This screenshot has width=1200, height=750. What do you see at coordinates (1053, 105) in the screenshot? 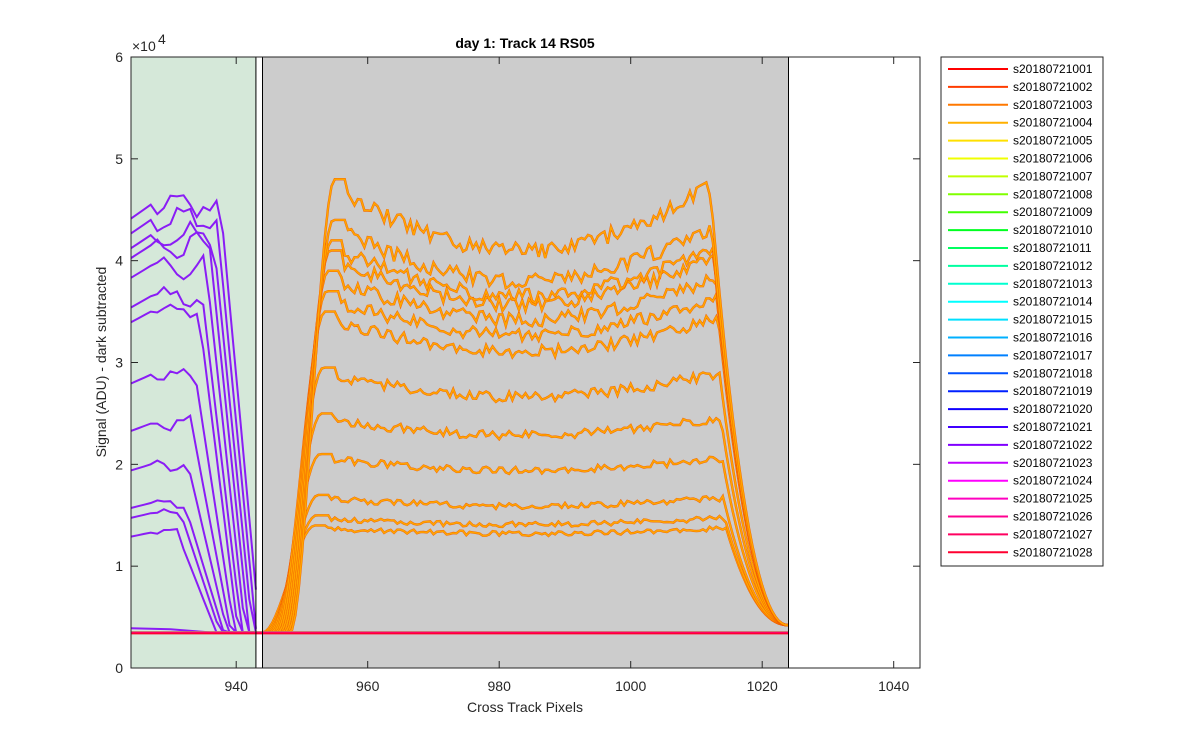
I see `legend-label: s20180721003` at bounding box center [1053, 105].